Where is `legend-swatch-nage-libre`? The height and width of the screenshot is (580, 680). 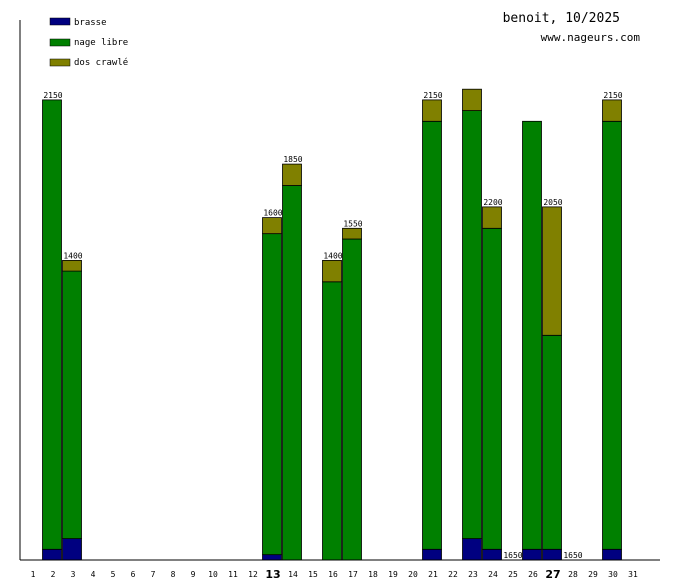
legend-swatch-nage-libre is located at coordinates (60, 42).